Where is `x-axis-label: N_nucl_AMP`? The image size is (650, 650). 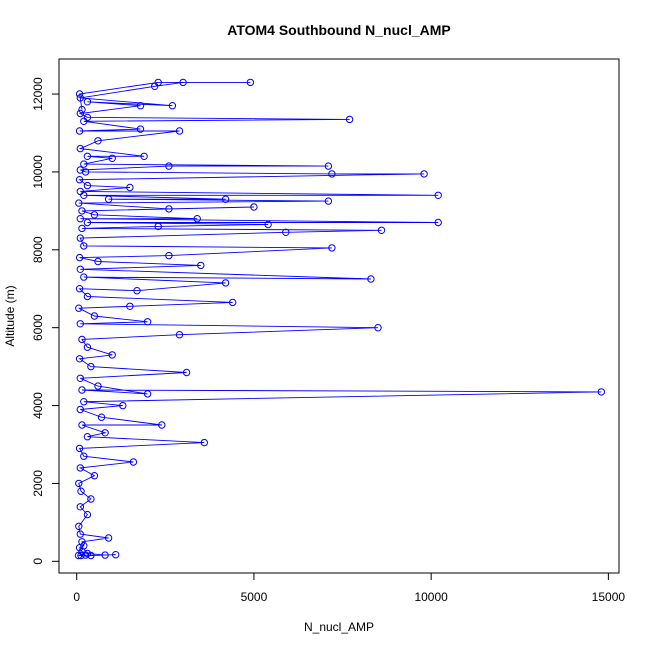
x-axis-label: N_nucl_AMP is located at coordinates (339, 627).